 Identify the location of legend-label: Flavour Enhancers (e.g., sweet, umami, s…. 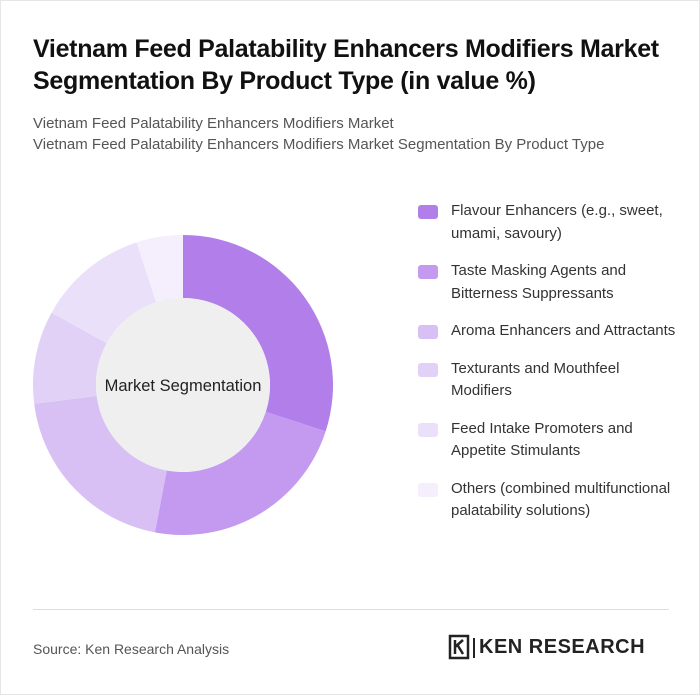
(557, 222).